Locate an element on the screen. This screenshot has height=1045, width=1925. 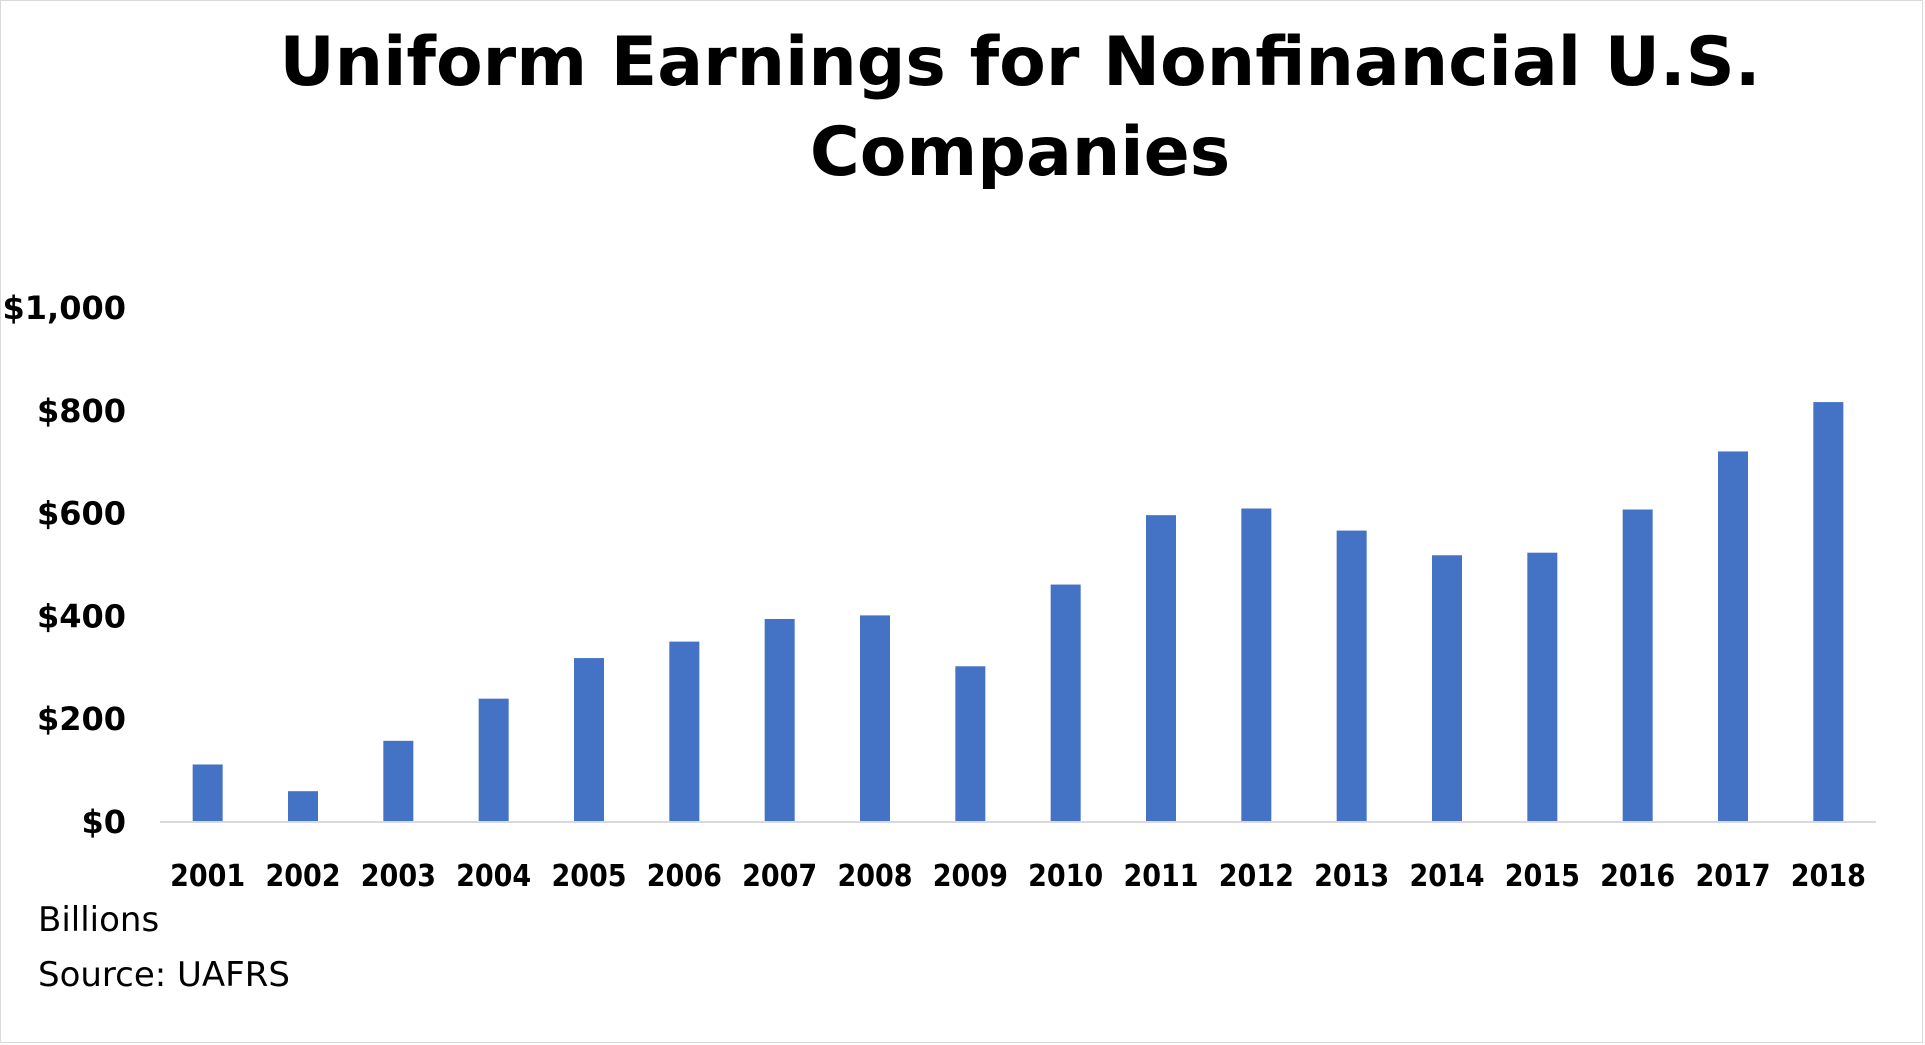
y-tick-label: $800 is located at coordinates (81, 411).